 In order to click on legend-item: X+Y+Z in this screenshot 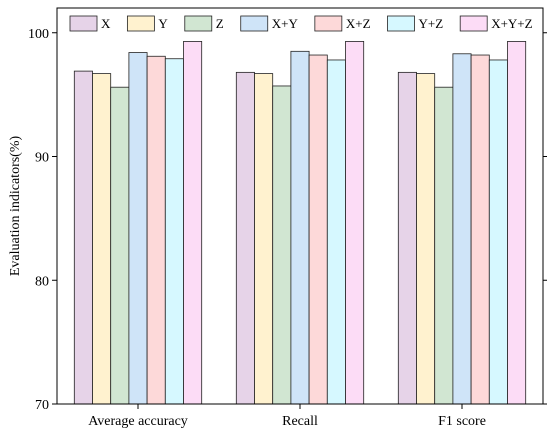, I will do `click(496, 23)`.